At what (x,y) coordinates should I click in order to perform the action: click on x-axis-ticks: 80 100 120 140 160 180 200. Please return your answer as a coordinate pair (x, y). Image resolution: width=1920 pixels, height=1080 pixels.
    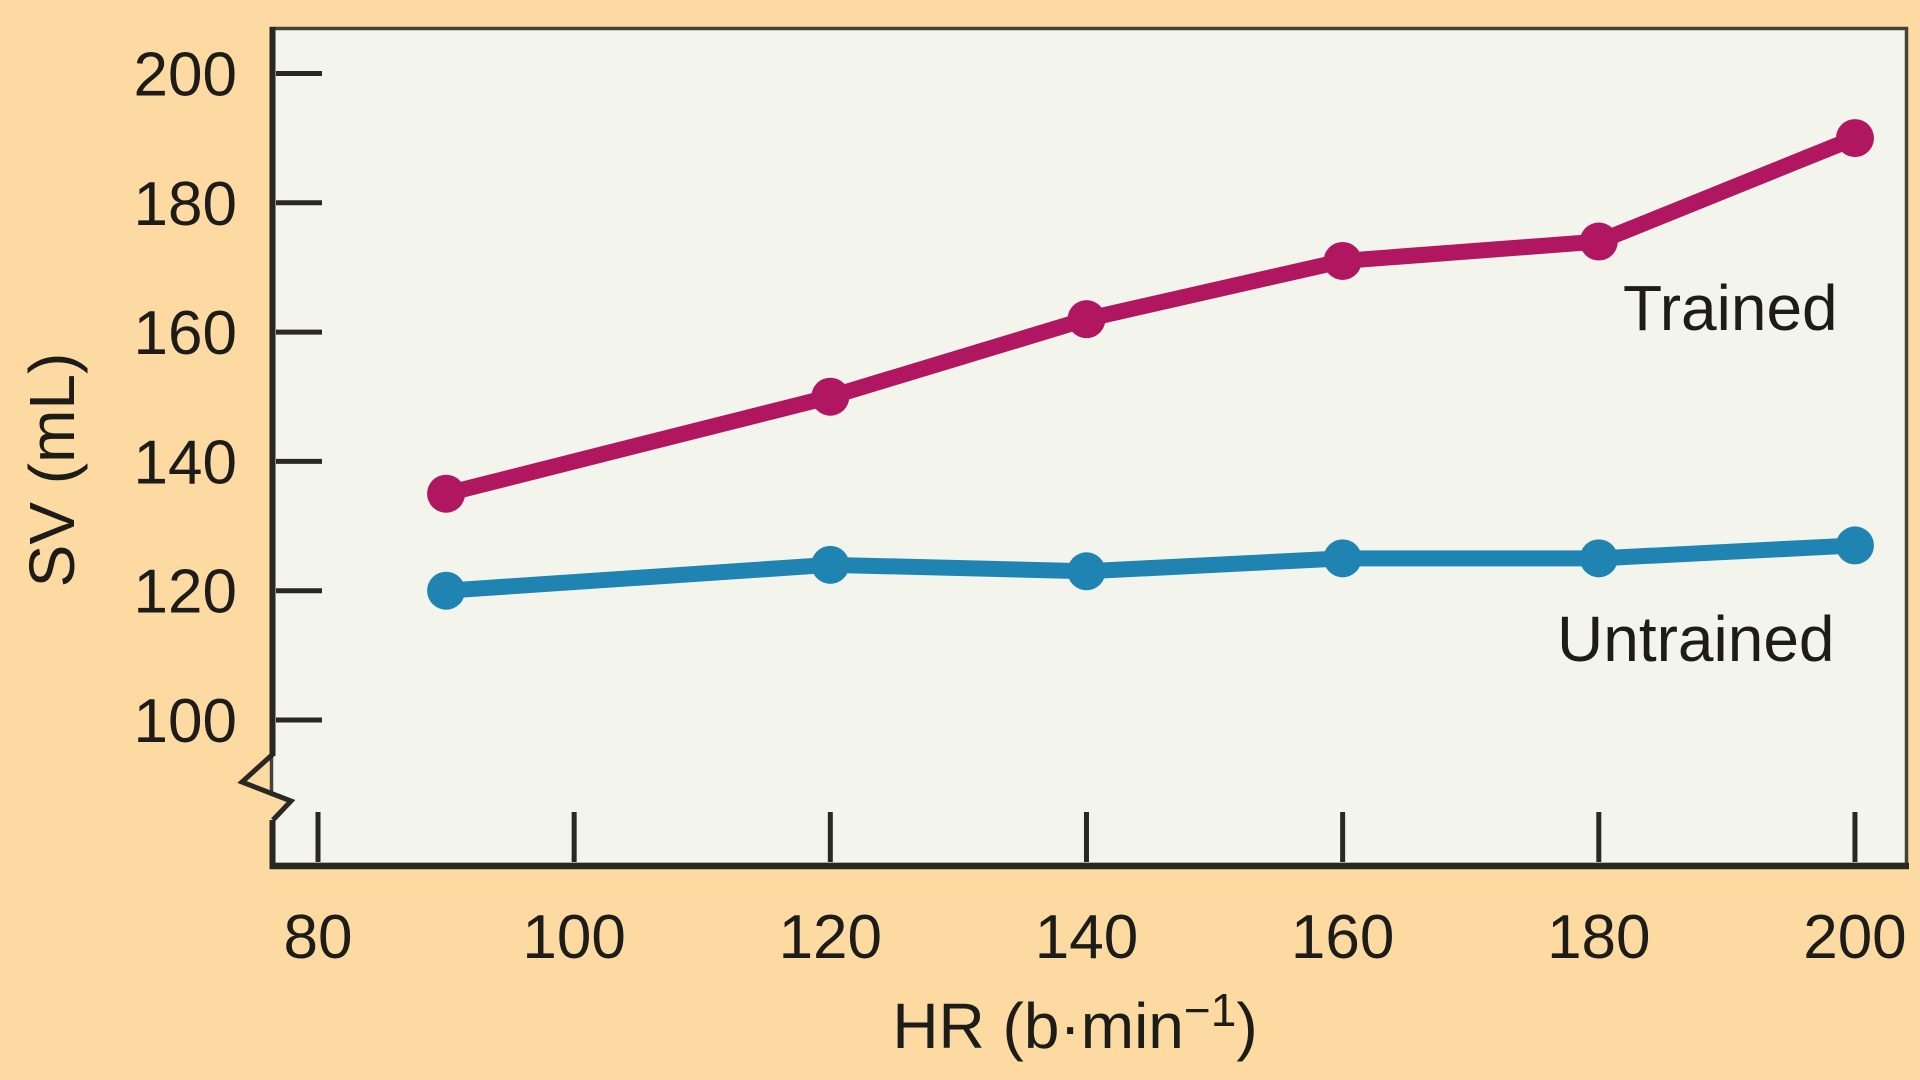
    Looking at the image, I should click on (1095, 892).